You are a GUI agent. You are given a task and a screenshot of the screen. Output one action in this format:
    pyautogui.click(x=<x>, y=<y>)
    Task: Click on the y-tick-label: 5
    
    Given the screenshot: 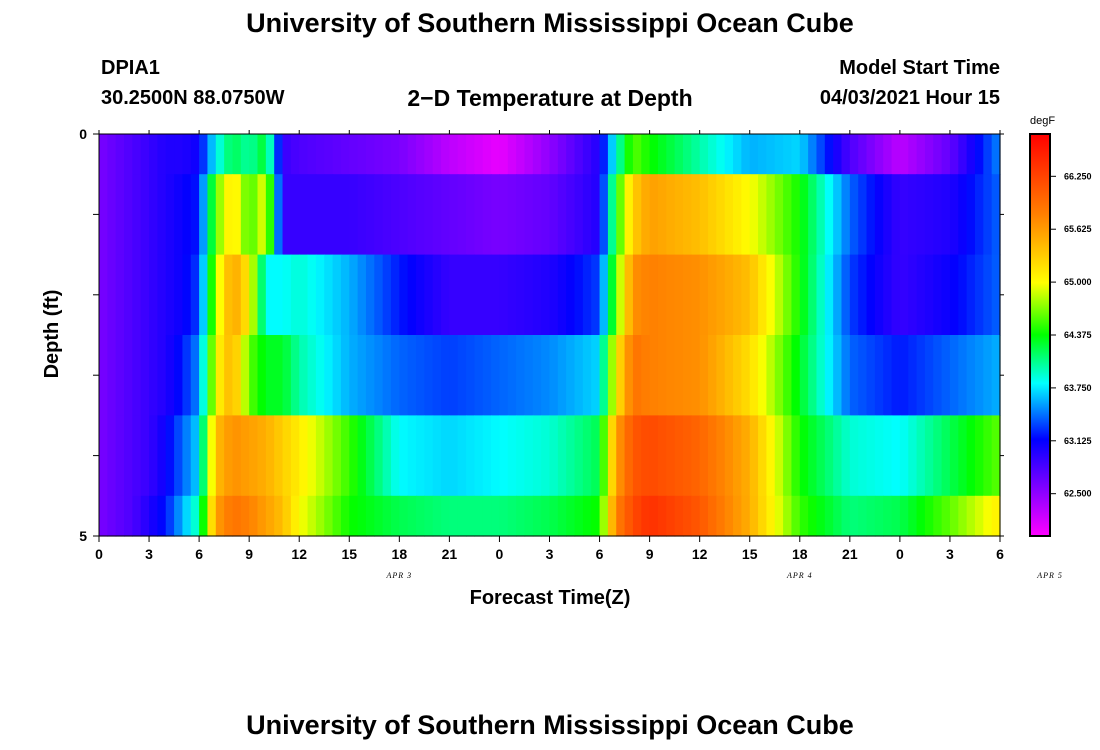 What is the action you would take?
    pyautogui.click(x=83, y=536)
    